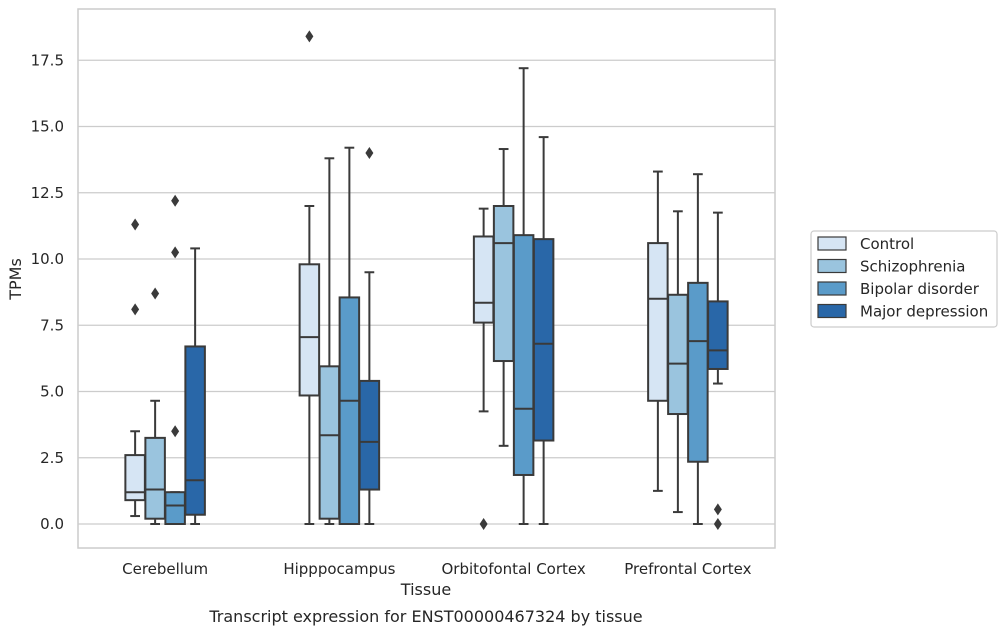 This screenshot has width=1007, height=634. What do you see at coordinates (52, 458) in the screenshot?
I see `y-tick-label: 2.5` at bounding box center [52, 458].